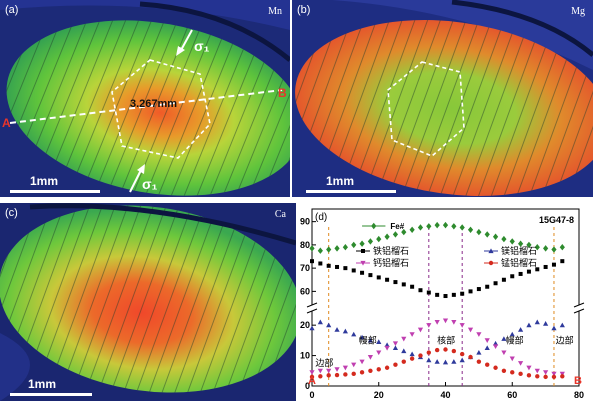 The height and width of the screenshot is (406, 593). What do you see at coordinates (55, 191) in the screenshot?
I see `panel-a-scalebar` at bounding box center [55, 191].